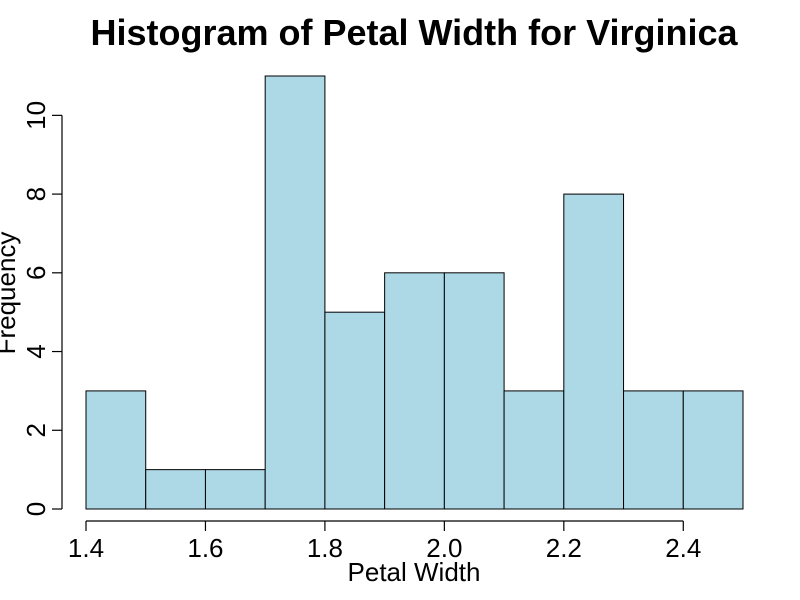 Image resolution: width=800 pixels, height=600 pixels. Describe the element at coordinates (36, 430) in the screenshot. I see `y-tick-label-1: 2` at that location.